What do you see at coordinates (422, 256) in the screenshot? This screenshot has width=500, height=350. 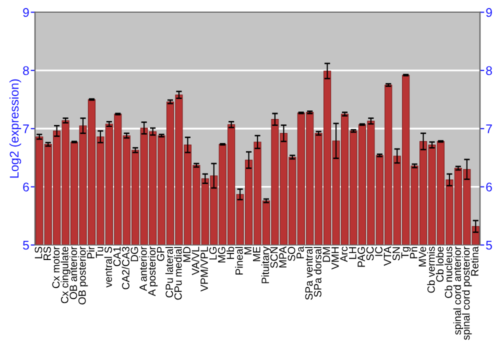 I see `x-tick-label: MVe` at bounding box center [422, 256].